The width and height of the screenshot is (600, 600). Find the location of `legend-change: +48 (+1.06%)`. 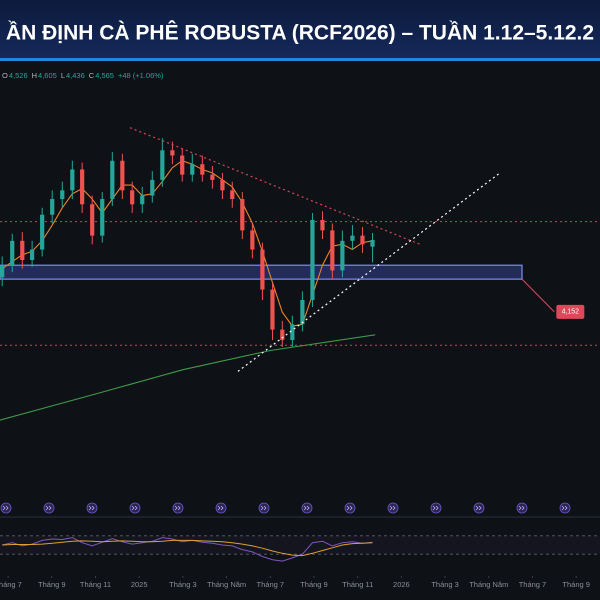

legend-change: +48 (+1.06%) is located at coordinates (141, 75).